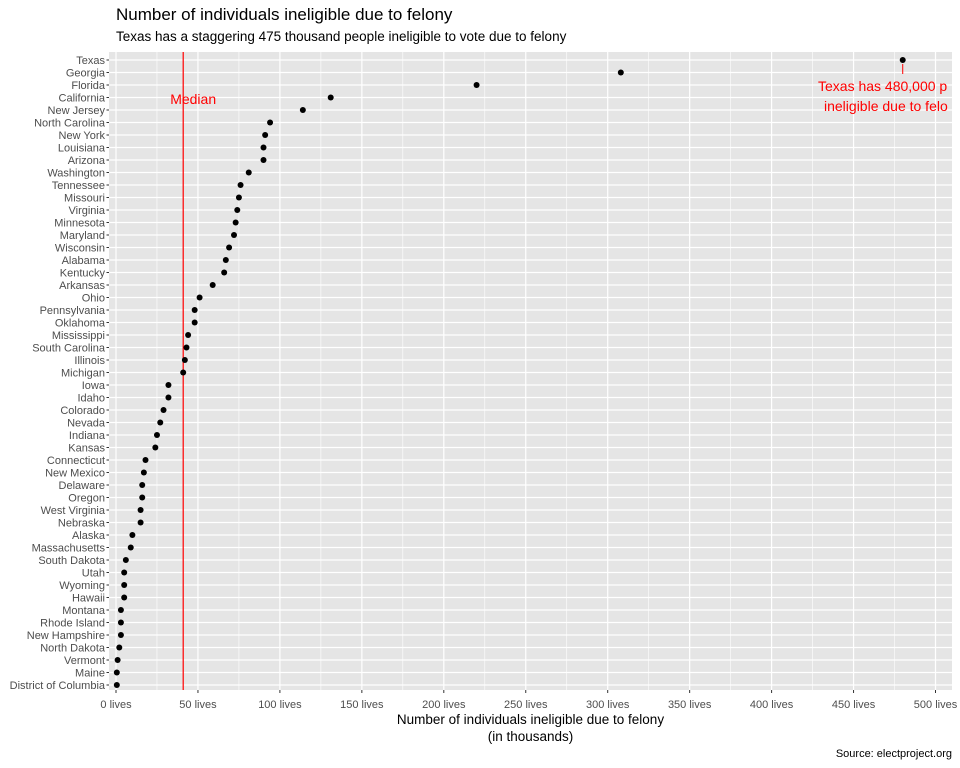 This screenshot has height=768, width=960. What do you see at coordinates (87, 436) in the screenshot?
I see `y-label-indiana: Indiana` at bounding box center [87, 436].